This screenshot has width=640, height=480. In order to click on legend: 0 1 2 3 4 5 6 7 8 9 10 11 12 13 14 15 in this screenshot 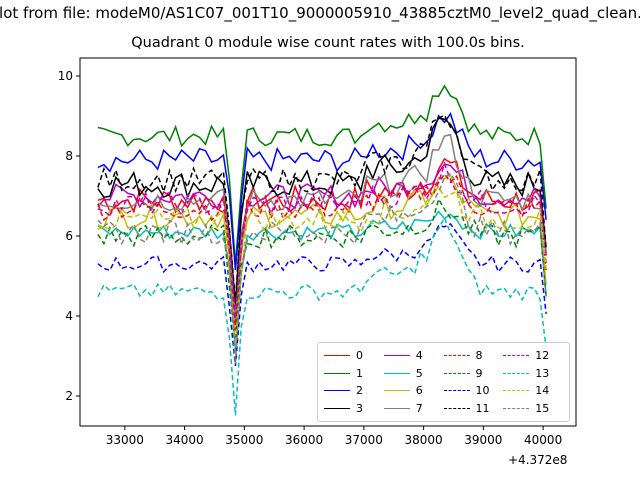, I will do `click(443, 382)`.